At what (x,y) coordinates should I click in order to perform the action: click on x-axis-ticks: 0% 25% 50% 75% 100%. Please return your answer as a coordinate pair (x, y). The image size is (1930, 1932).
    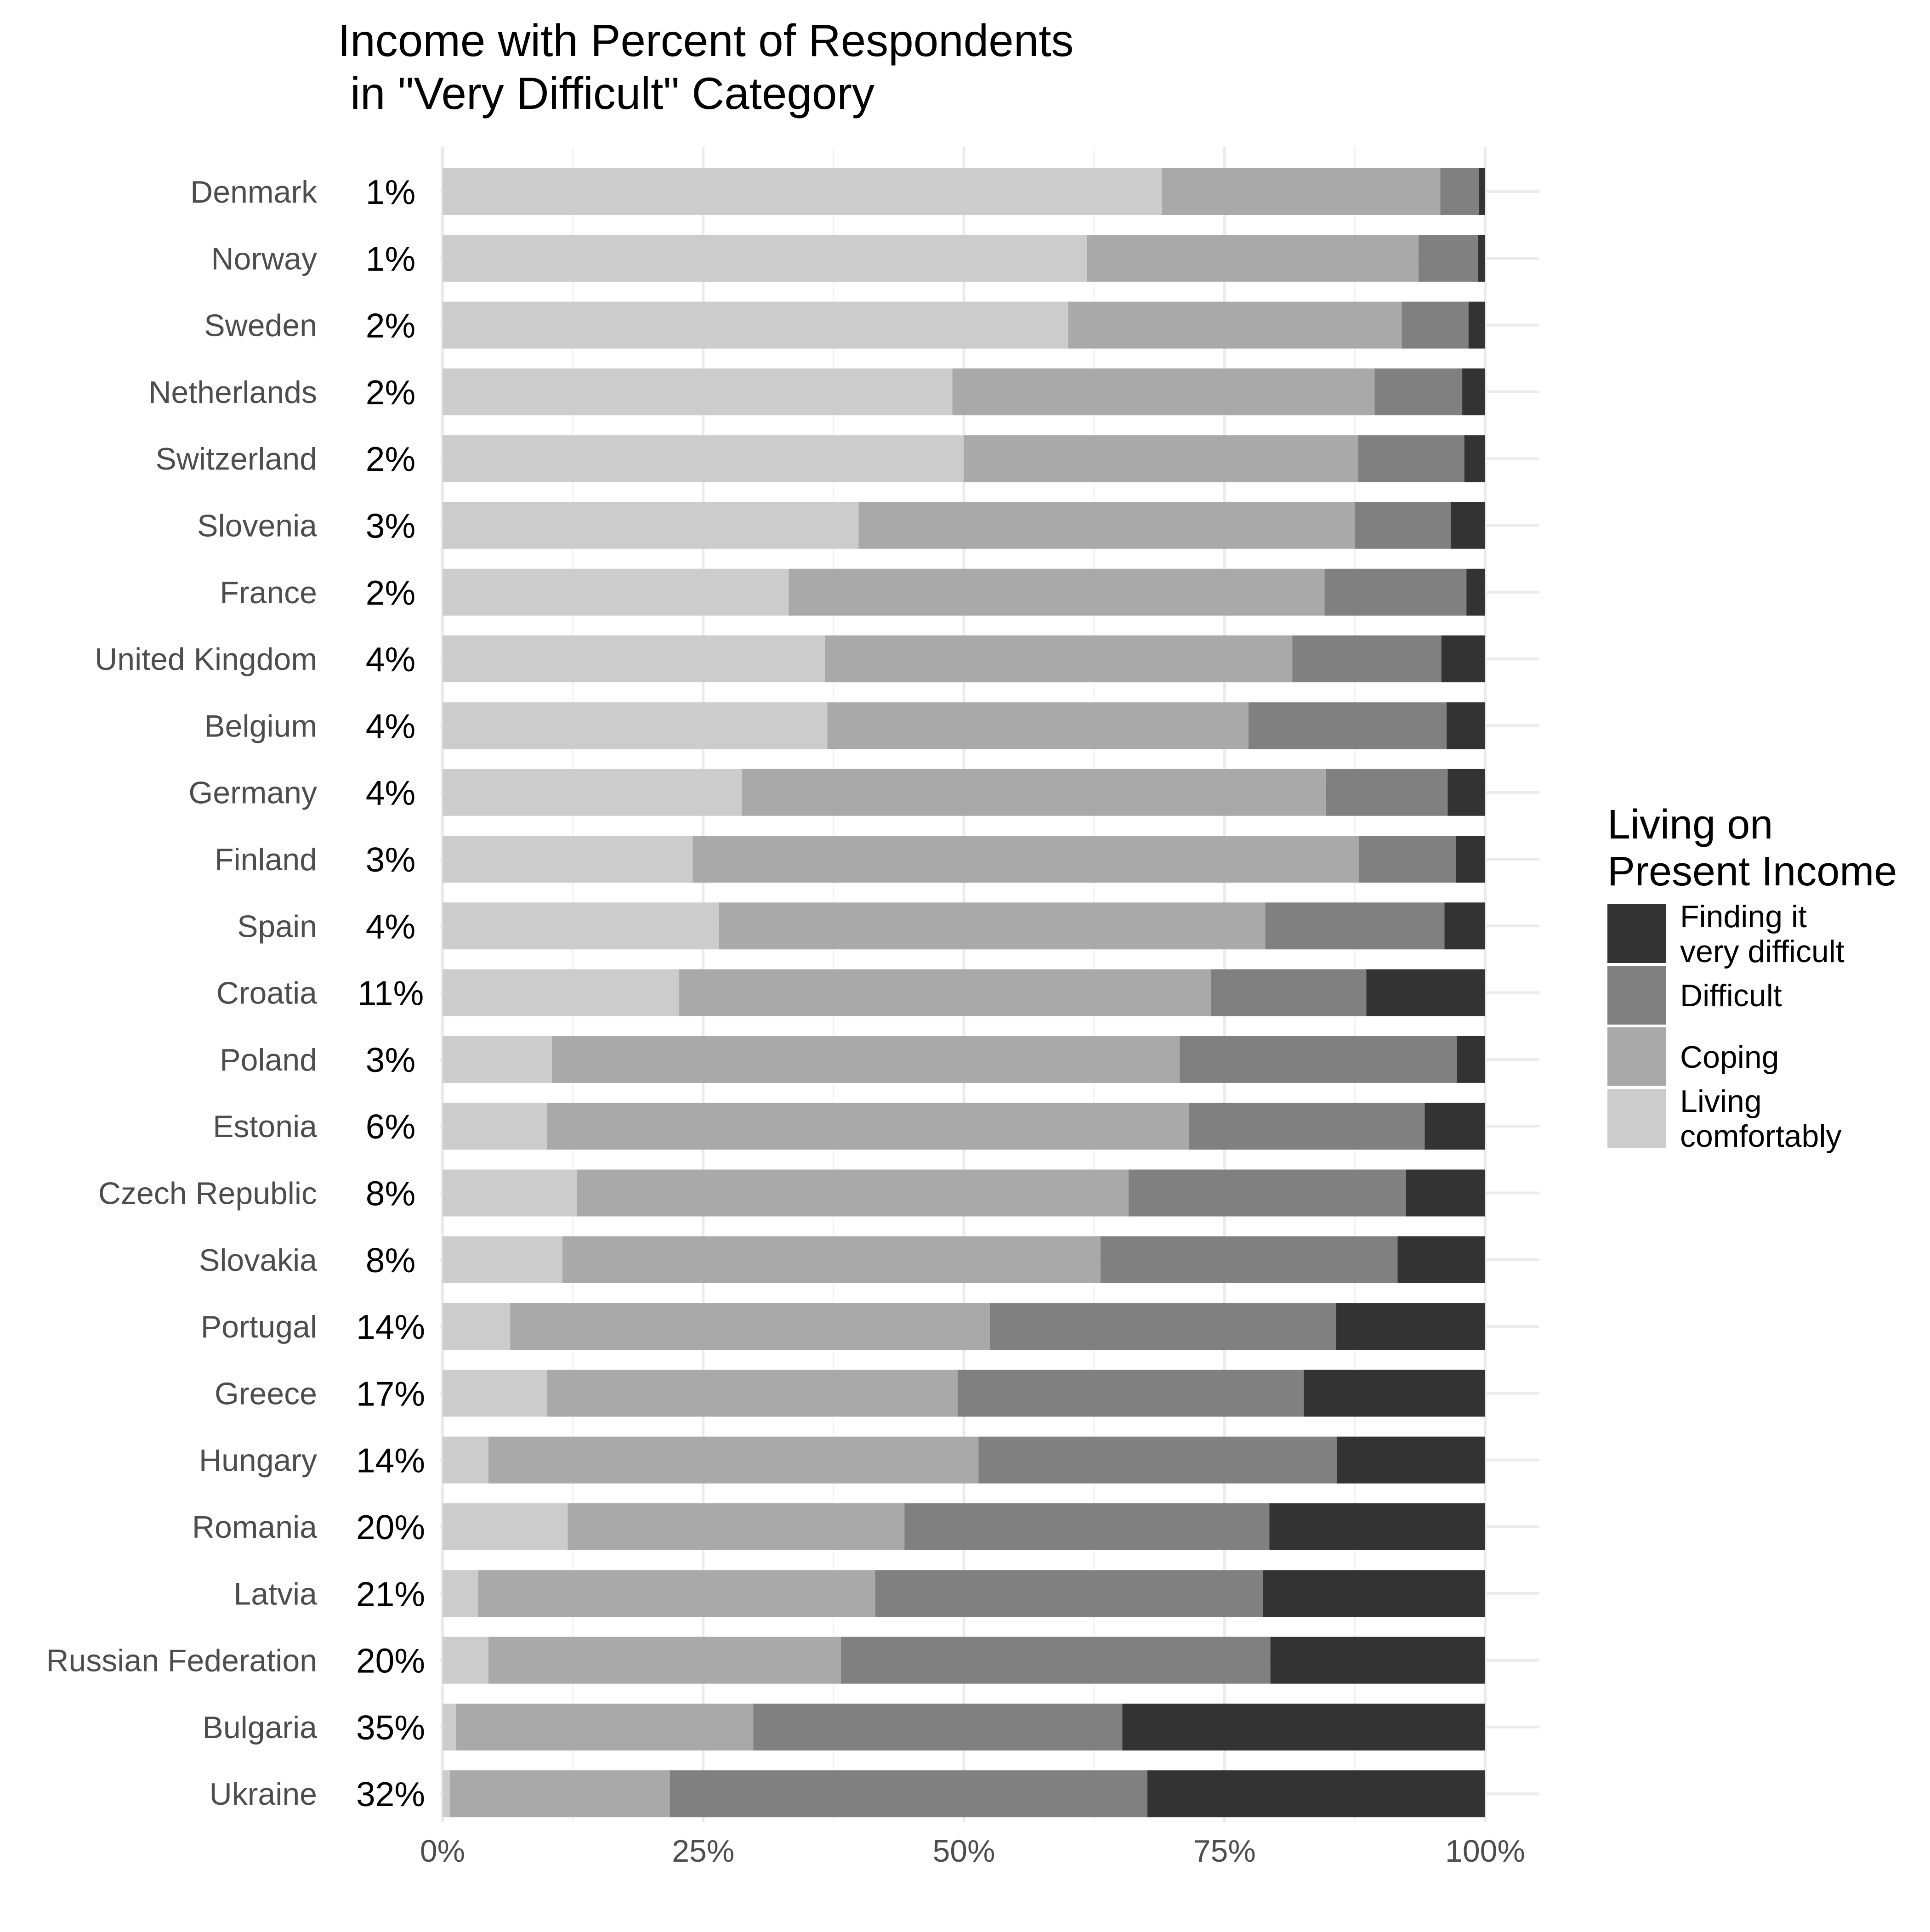
    Looking at the image, I should click on (973, 1851).